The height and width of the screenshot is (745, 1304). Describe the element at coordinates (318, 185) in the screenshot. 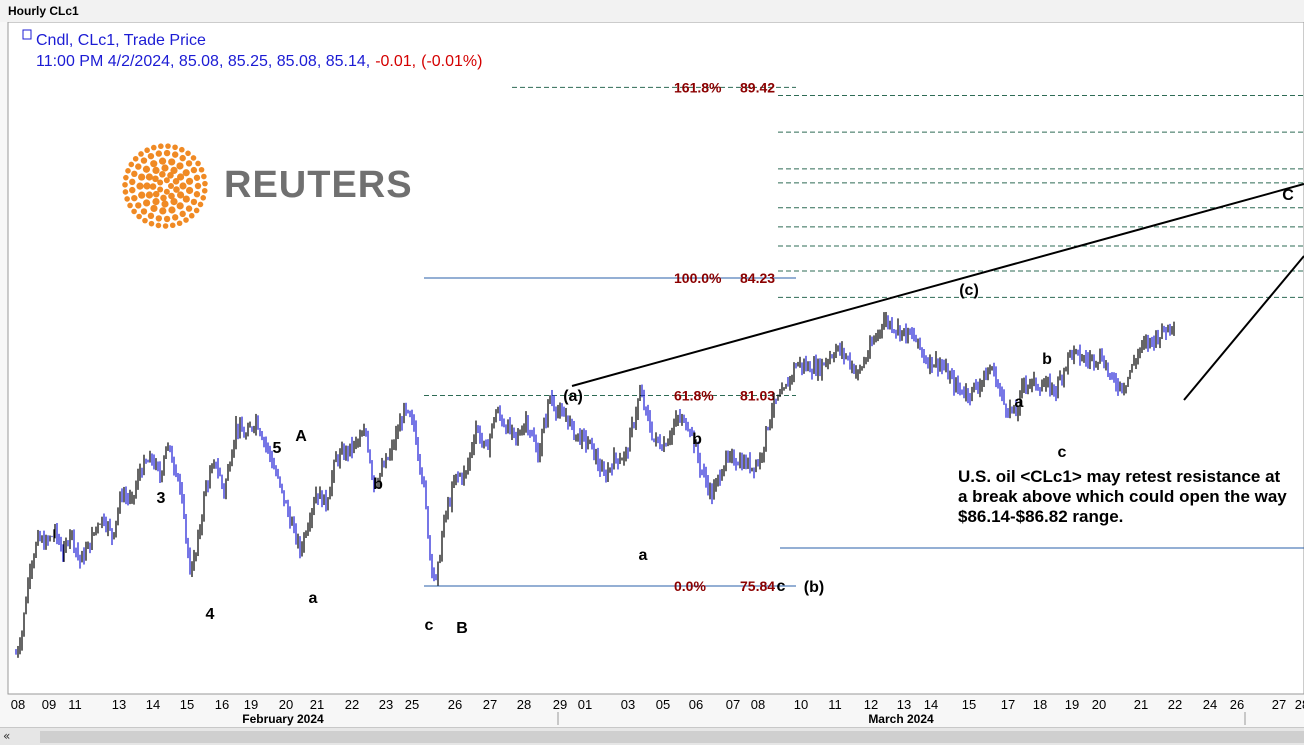

I see `reuters-logo-text: REUTERS` at that location.